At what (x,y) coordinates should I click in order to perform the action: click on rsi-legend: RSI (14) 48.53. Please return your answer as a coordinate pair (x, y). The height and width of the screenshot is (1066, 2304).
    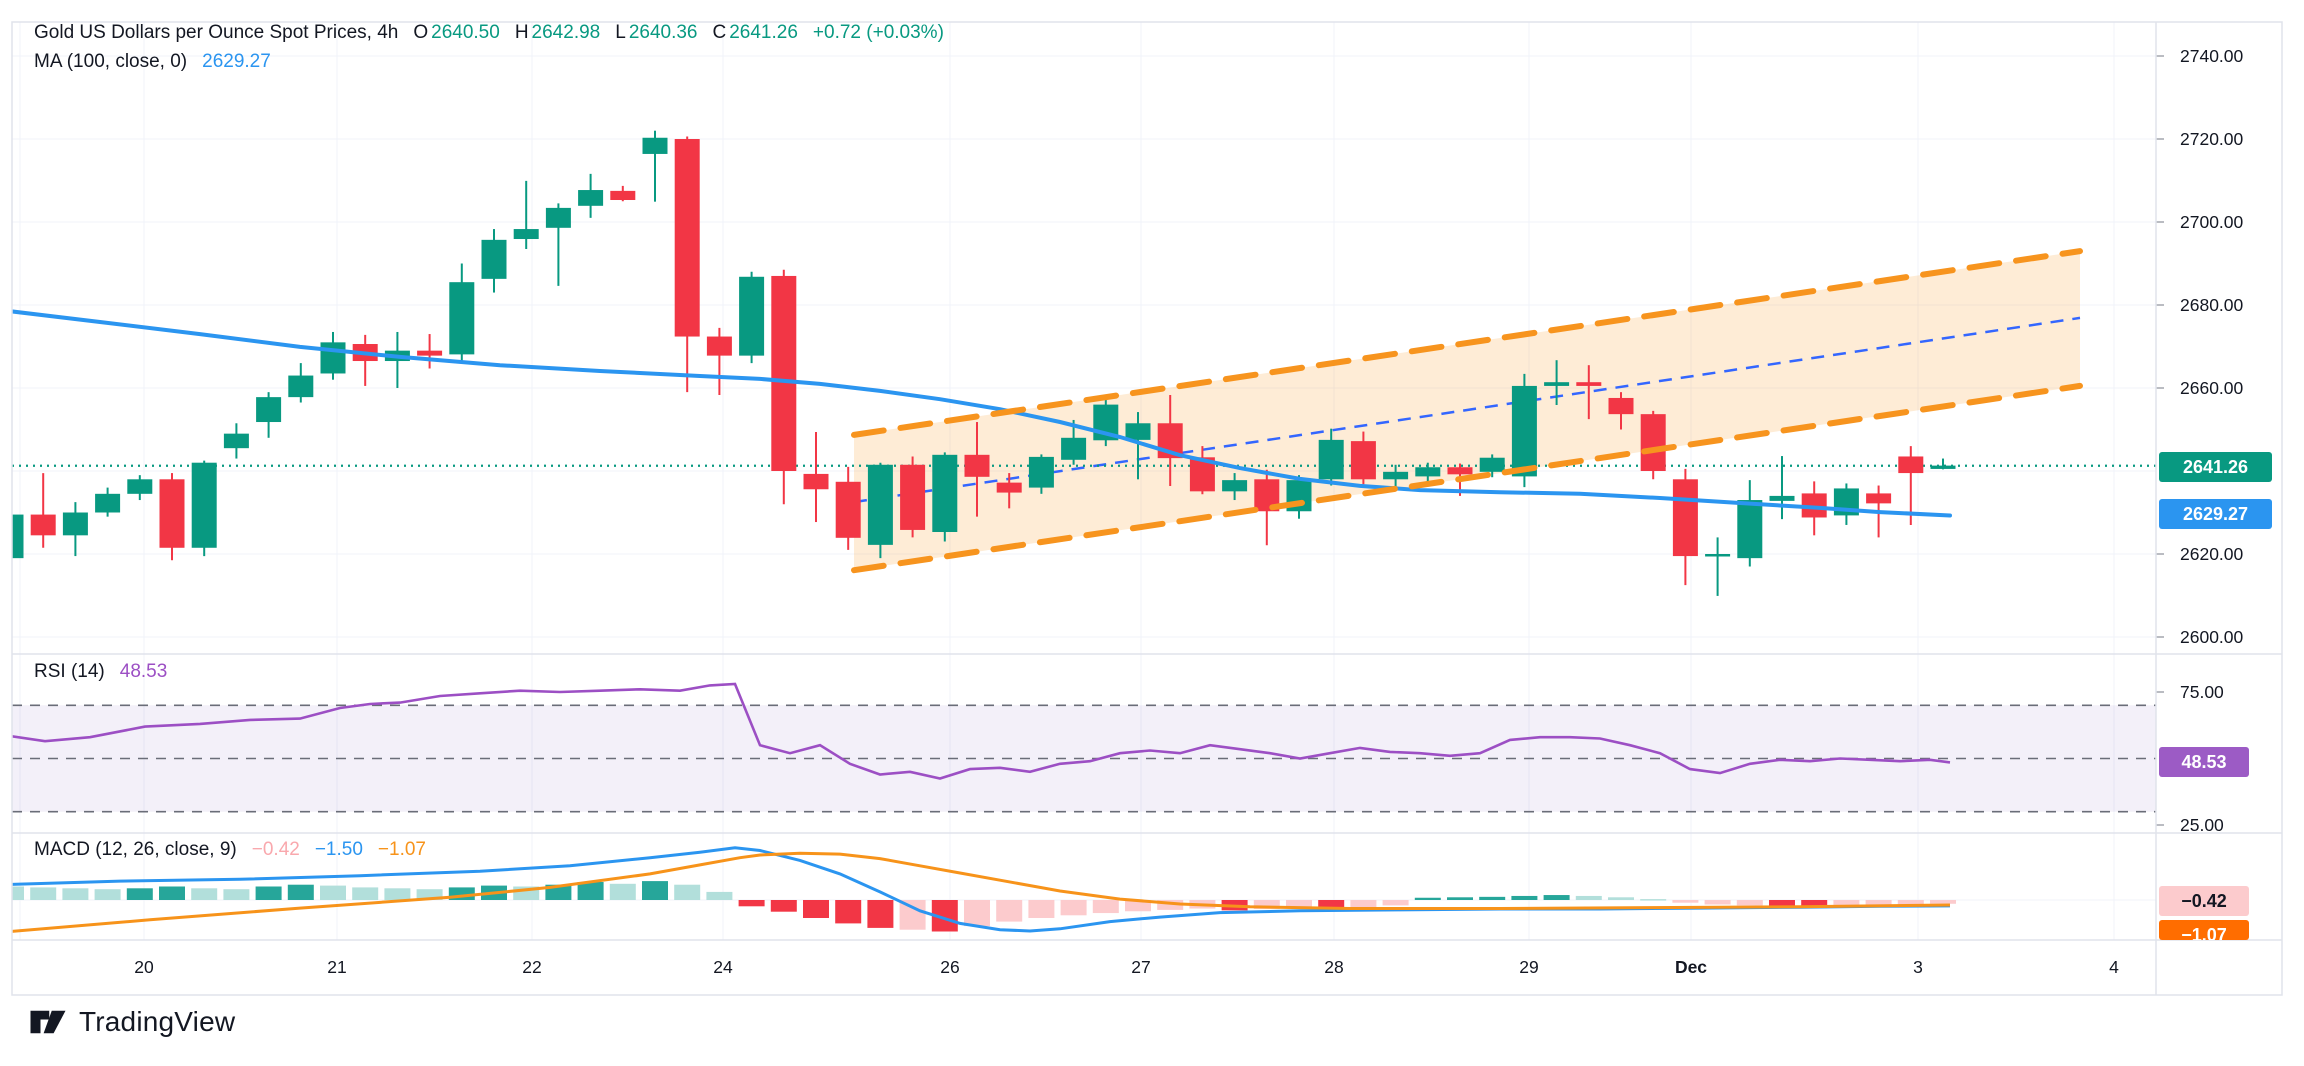
    Looking at the image, I should click on (100, 672).